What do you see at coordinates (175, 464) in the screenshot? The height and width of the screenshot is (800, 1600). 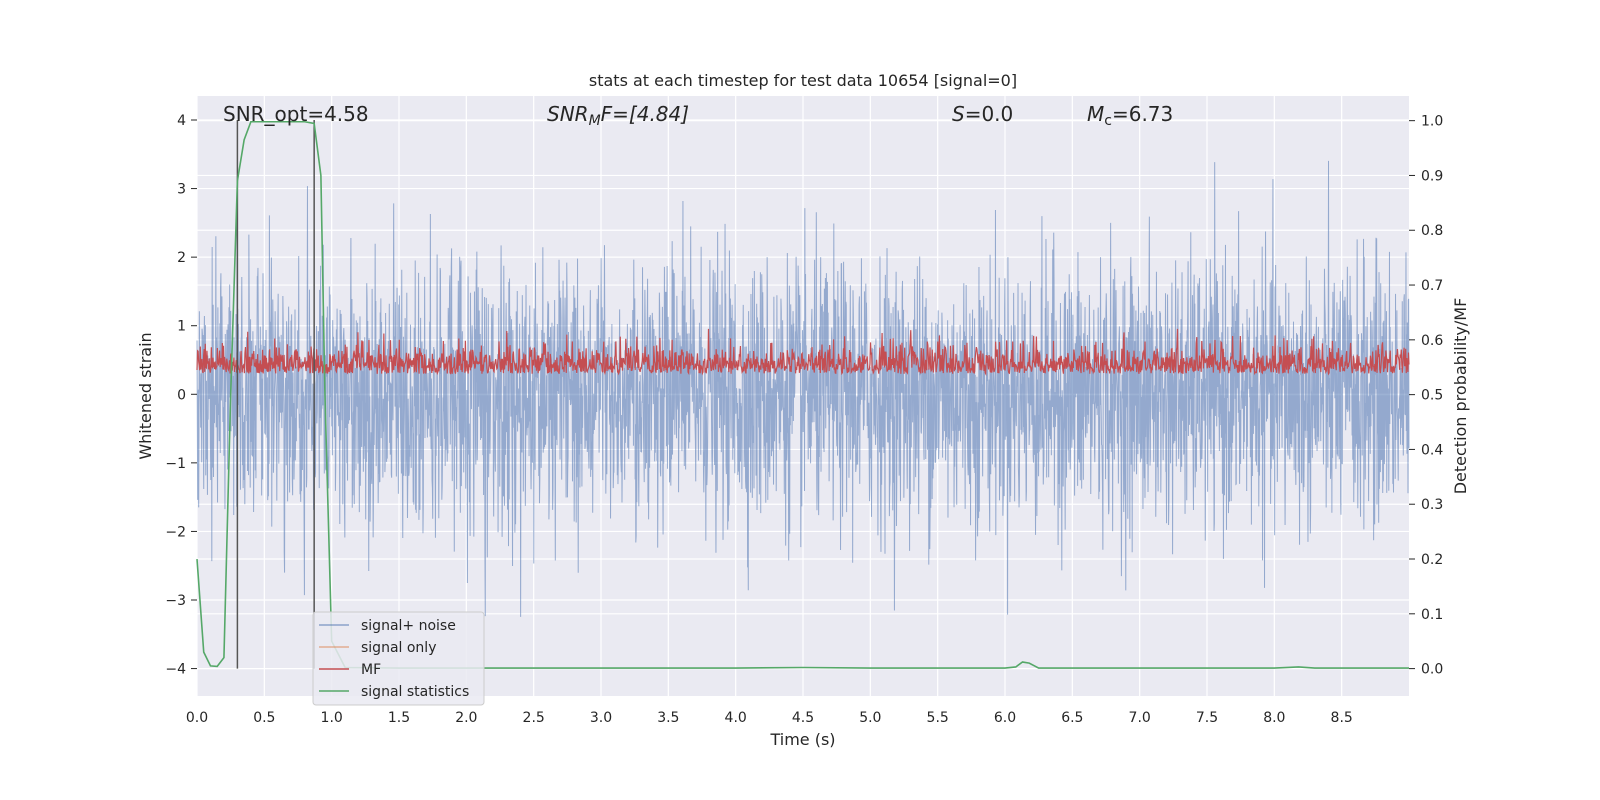 I see `y-left-tick-label: −1` at bounding box center [175, 464].